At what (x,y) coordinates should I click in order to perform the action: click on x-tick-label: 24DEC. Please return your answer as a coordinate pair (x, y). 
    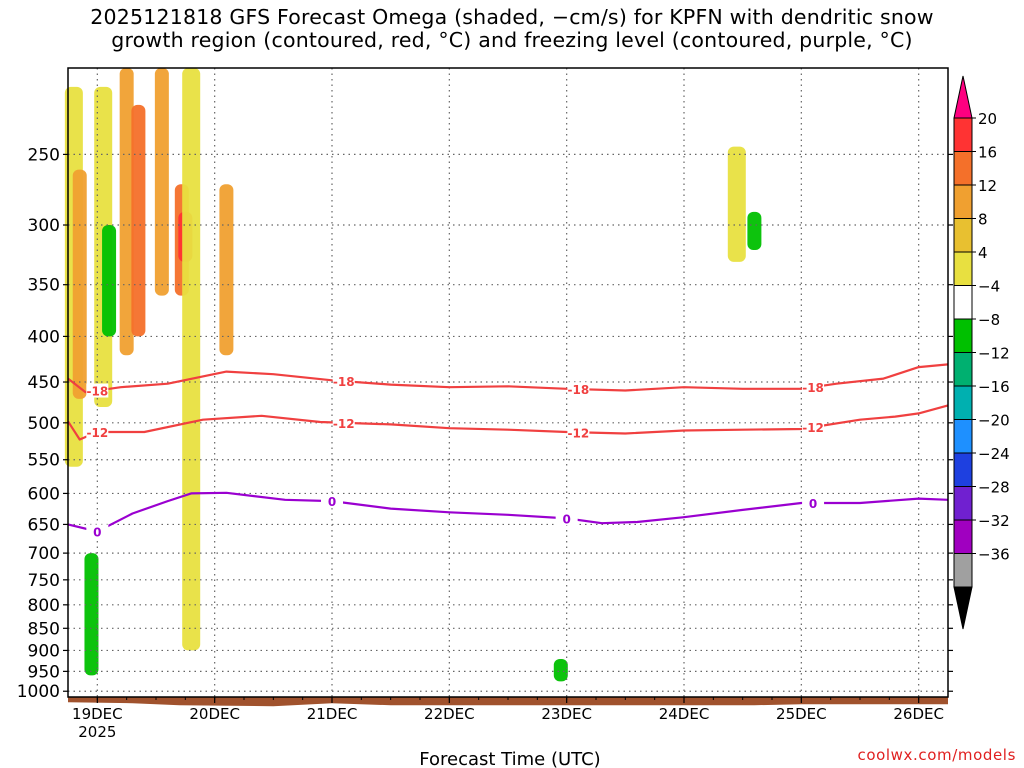
    Looking at the image, I should click on (684, 714).